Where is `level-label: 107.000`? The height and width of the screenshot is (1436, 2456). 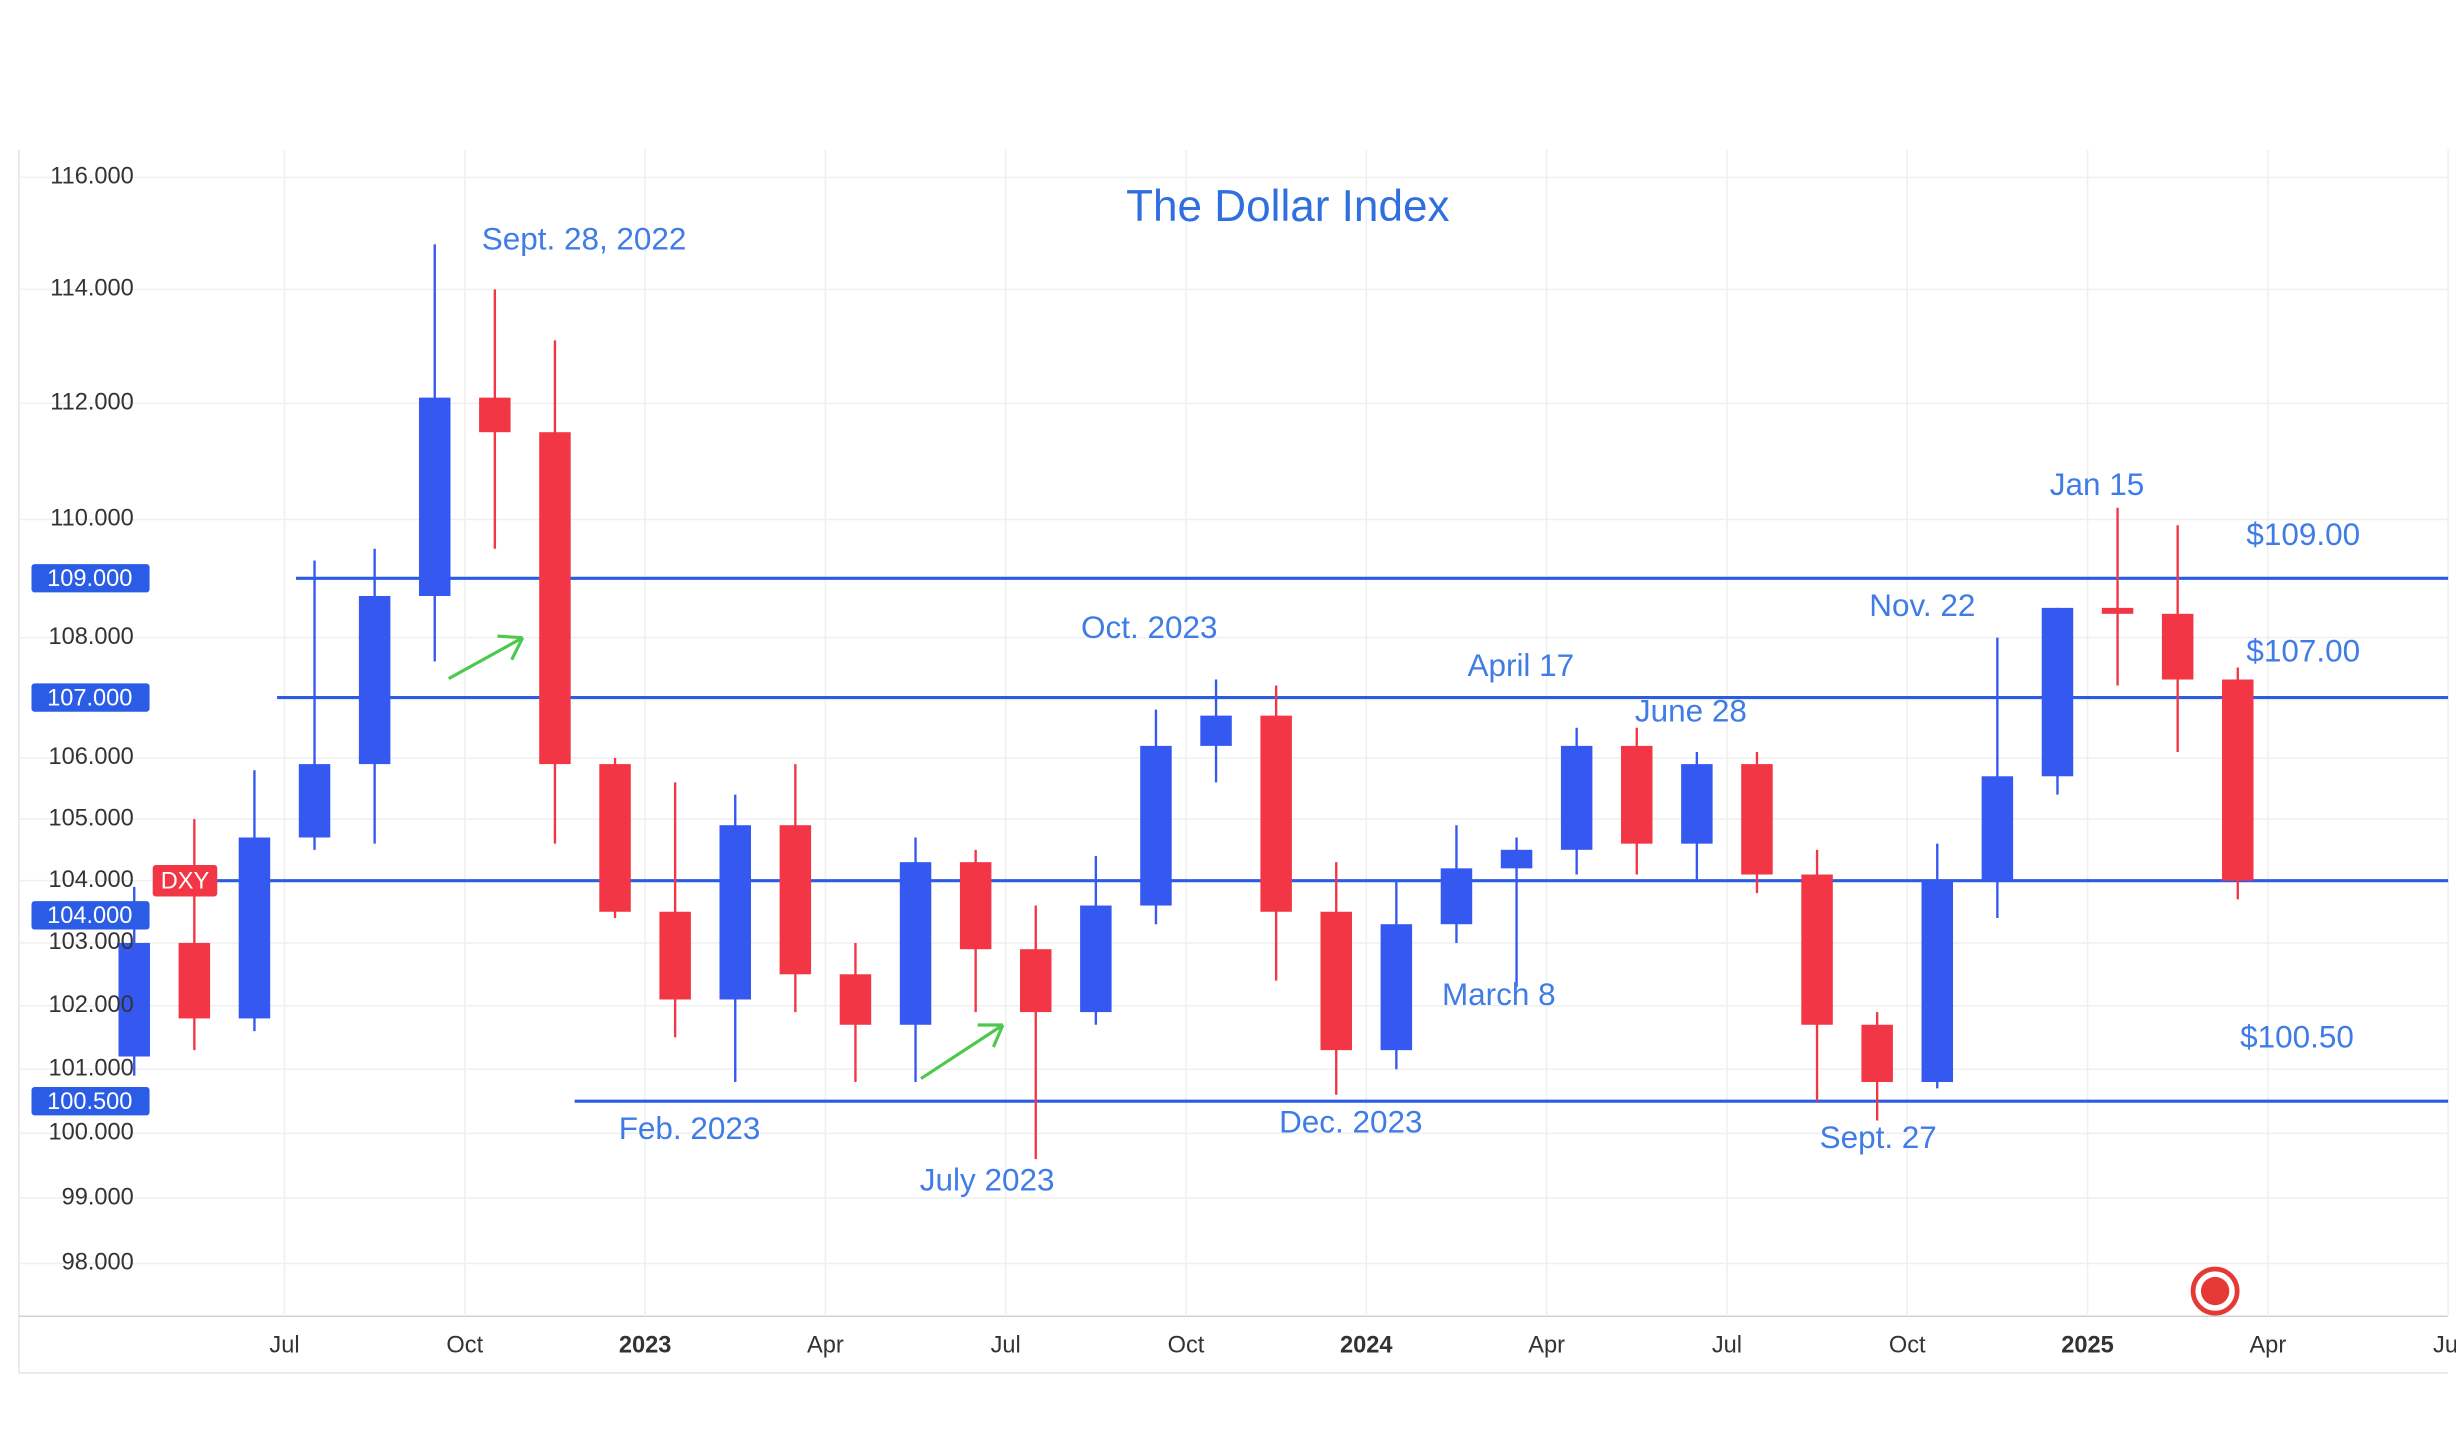
level-label: 107.000 is located at coordinates (89, 698).